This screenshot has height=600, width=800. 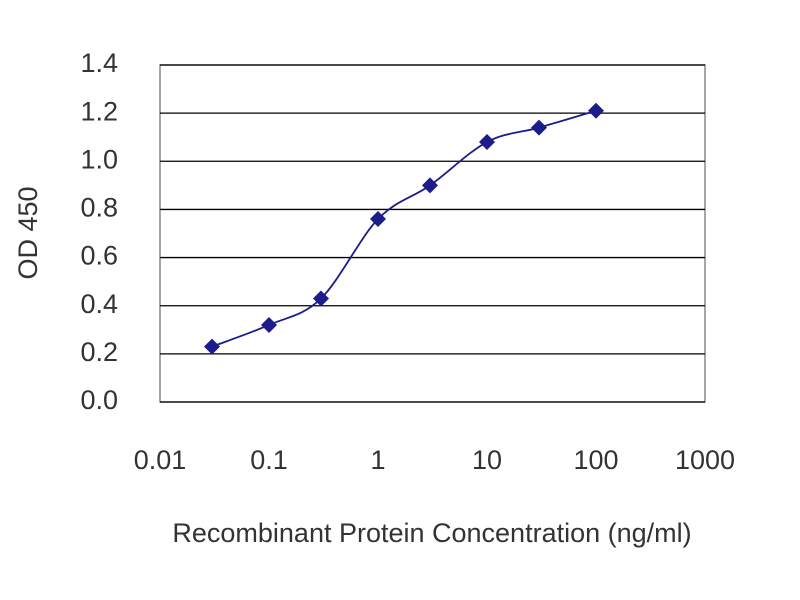 What do you see at coordinates (99, 63) in the screenshot?
I see `y-tick-label: 1.4` at bounding box center [99, 63].